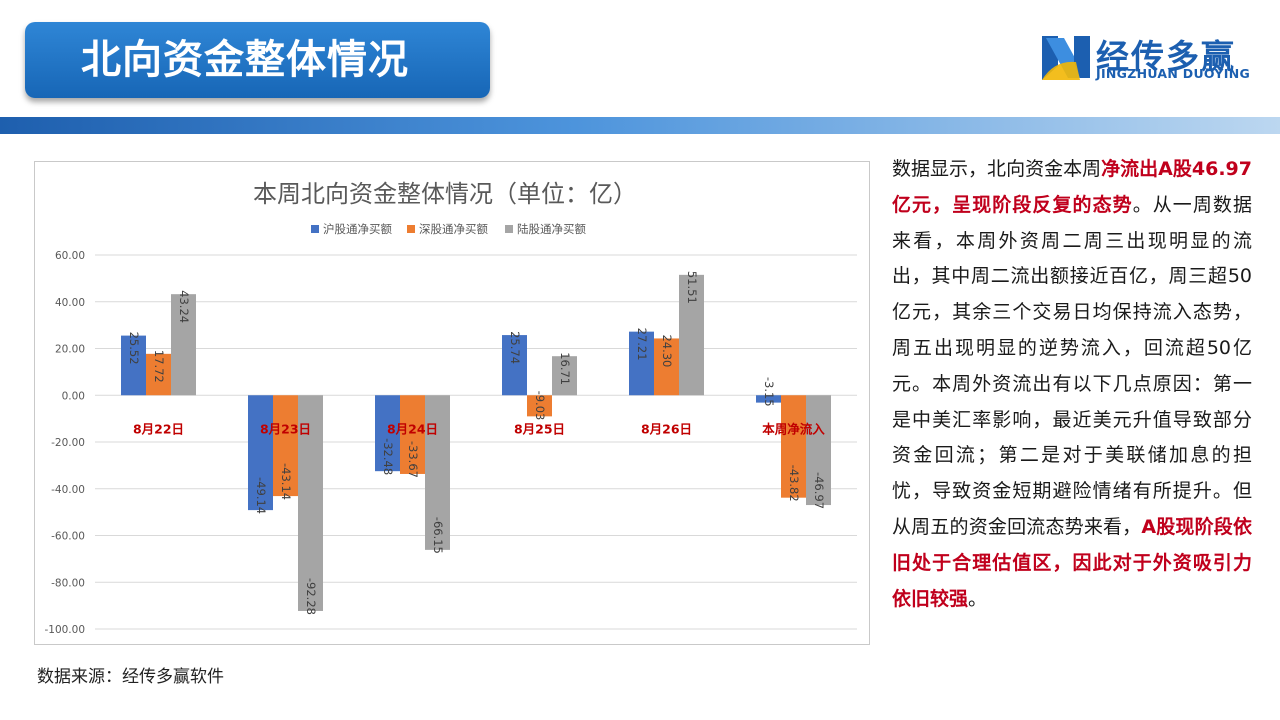 The height and width of the screenshot is (720, 1280). Describe the element at coordinates (438, 535) in the screenshot. I see `data-label: -66.15` at that location.